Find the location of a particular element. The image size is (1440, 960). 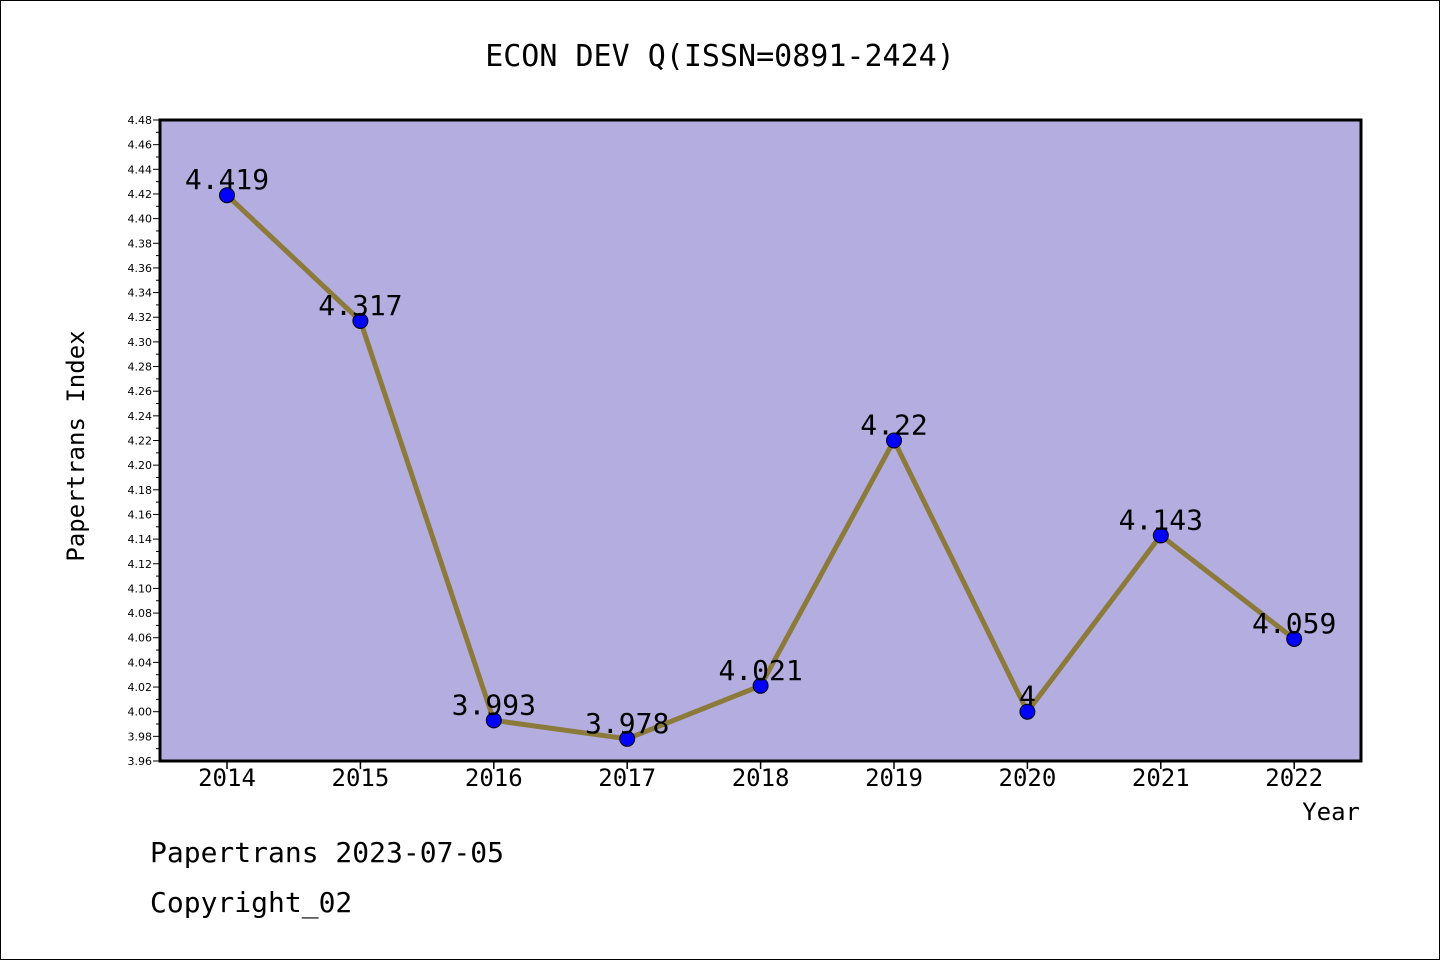

y-tick-label: 4.24 is located at coordinates (140, 416).